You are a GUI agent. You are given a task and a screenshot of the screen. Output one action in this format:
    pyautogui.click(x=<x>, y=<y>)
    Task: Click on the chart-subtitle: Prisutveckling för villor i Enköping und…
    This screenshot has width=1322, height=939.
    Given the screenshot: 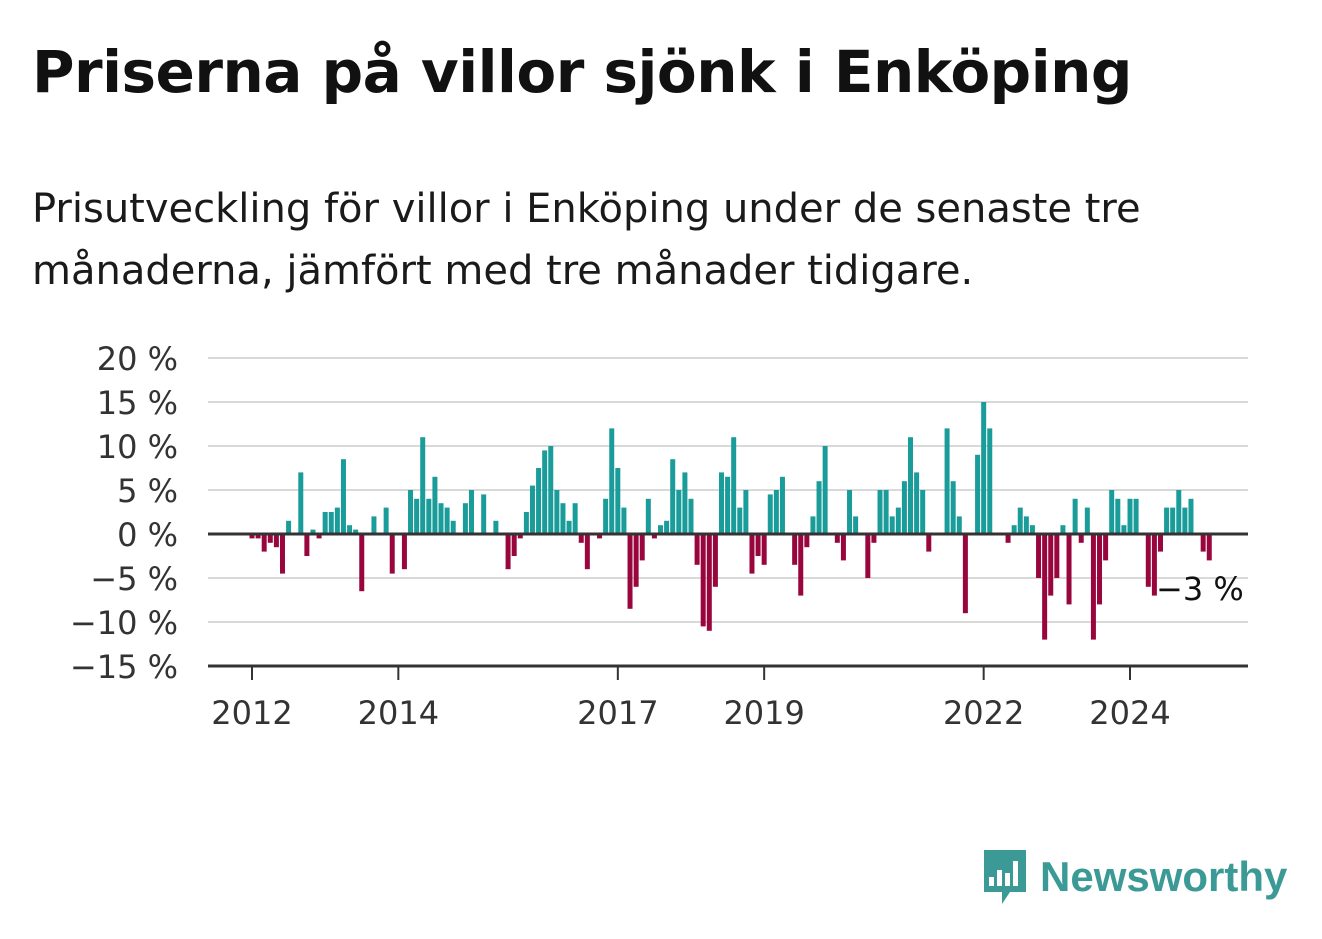 What is the action you would take?
    pyautogui.click(x=586, y=240)
    